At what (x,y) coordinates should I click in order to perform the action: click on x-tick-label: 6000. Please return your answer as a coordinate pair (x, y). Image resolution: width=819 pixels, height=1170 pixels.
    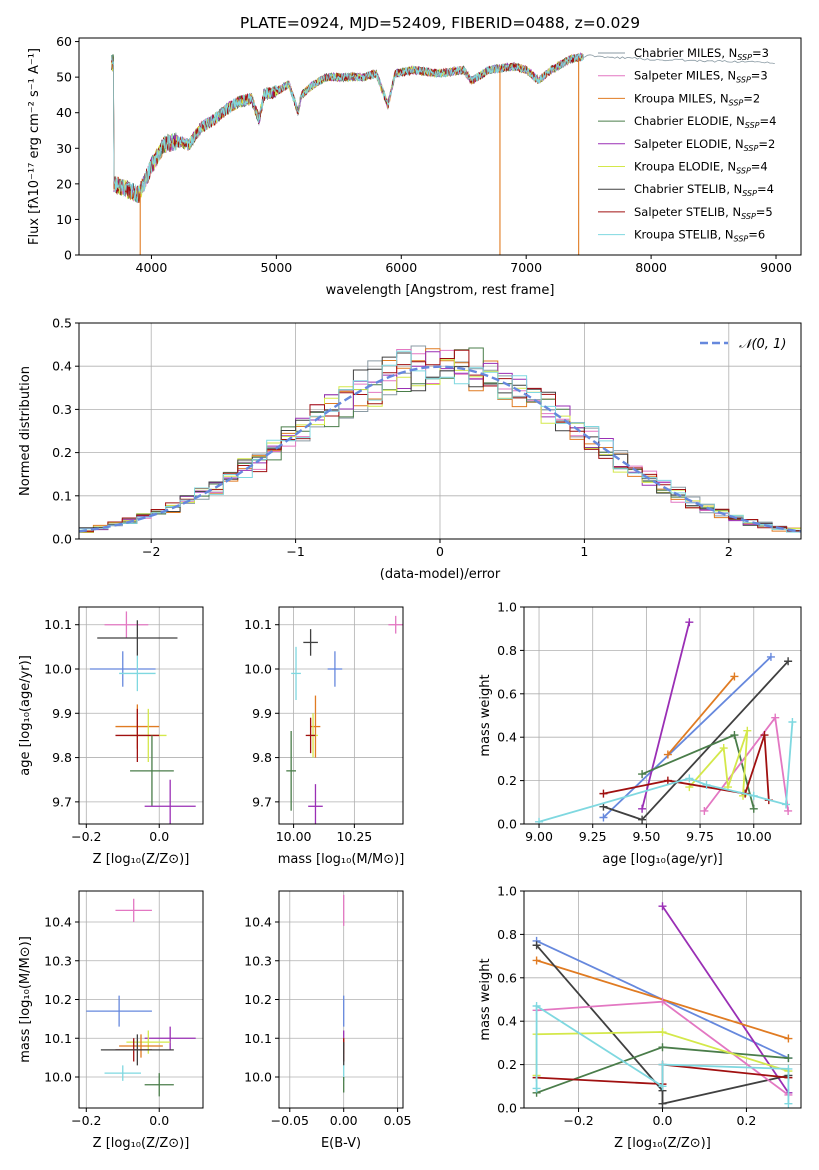
    Looking at the image, I should click on (401, 267).